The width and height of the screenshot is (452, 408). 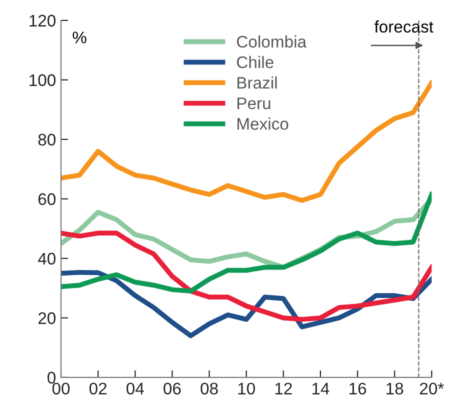 I want to click on legend-label: Brazil, so click(x=257, y=82).